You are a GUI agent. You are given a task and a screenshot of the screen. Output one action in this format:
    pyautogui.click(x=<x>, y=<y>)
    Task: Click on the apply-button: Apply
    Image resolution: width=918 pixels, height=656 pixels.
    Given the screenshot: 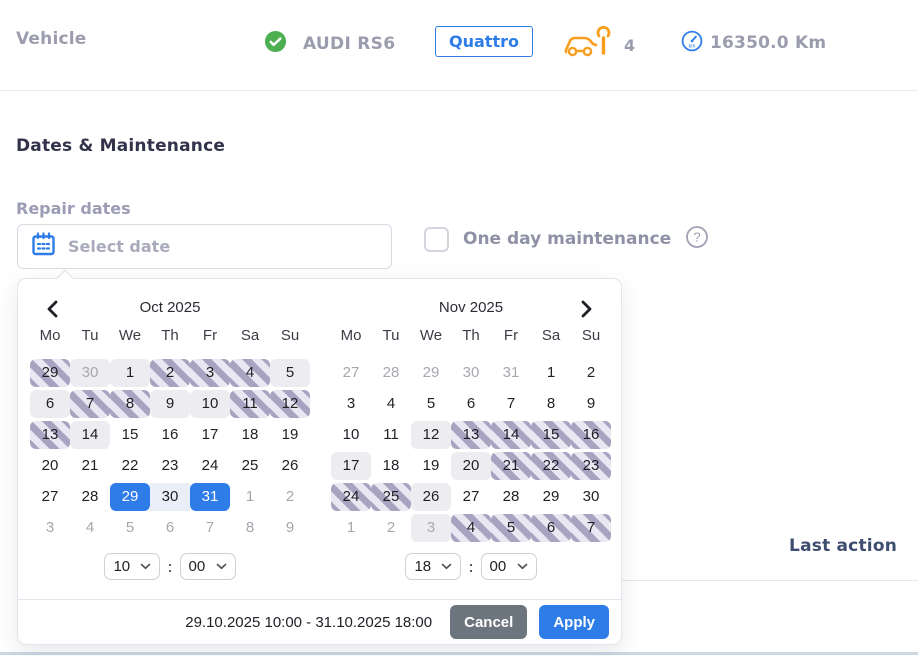 What is the action you would take?
    pyautogui.click(x=574, y=622)
    